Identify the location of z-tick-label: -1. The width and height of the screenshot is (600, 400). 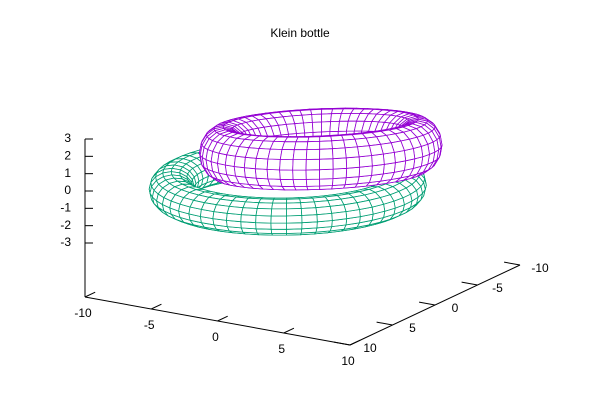
(65, 208).